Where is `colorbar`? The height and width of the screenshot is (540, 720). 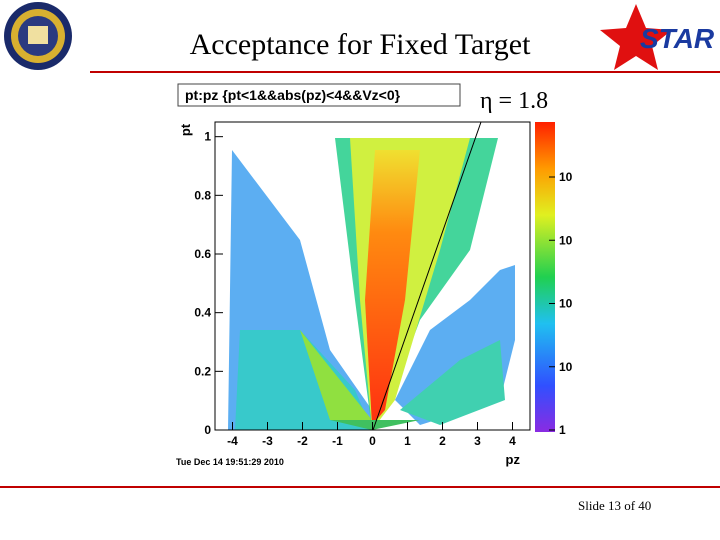 colorbar is located at coordinates (545, 277).